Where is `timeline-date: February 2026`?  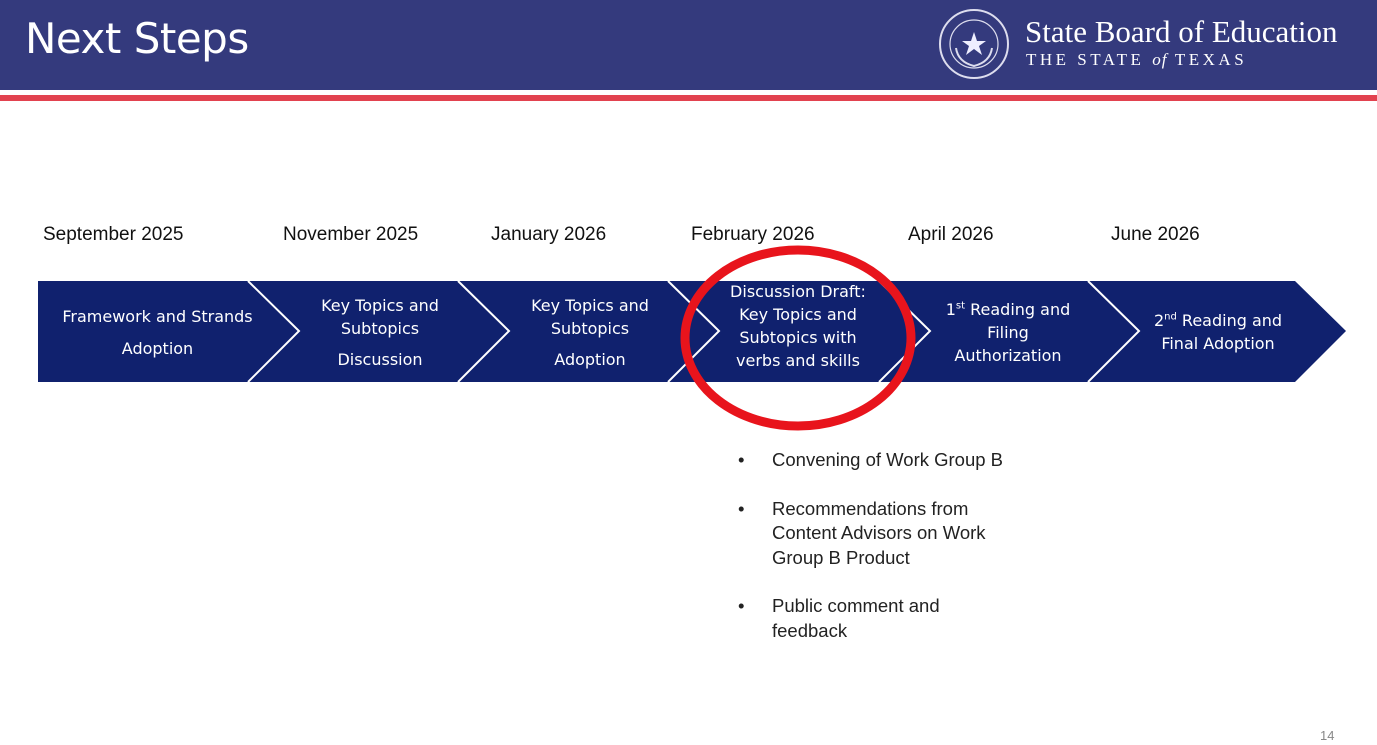 timeline-date: February 2026 is located at coordinates (753, 234).